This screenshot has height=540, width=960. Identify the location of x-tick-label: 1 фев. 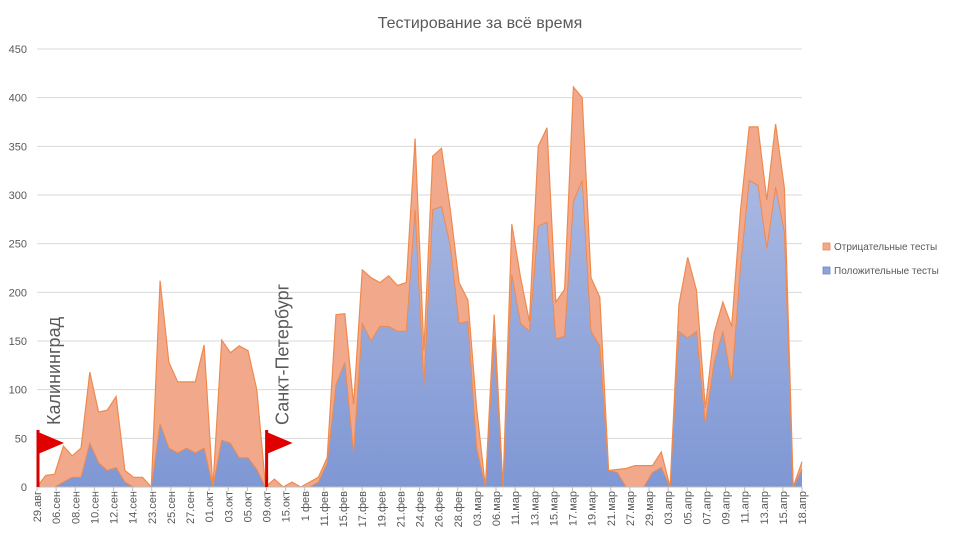
(306, 506).